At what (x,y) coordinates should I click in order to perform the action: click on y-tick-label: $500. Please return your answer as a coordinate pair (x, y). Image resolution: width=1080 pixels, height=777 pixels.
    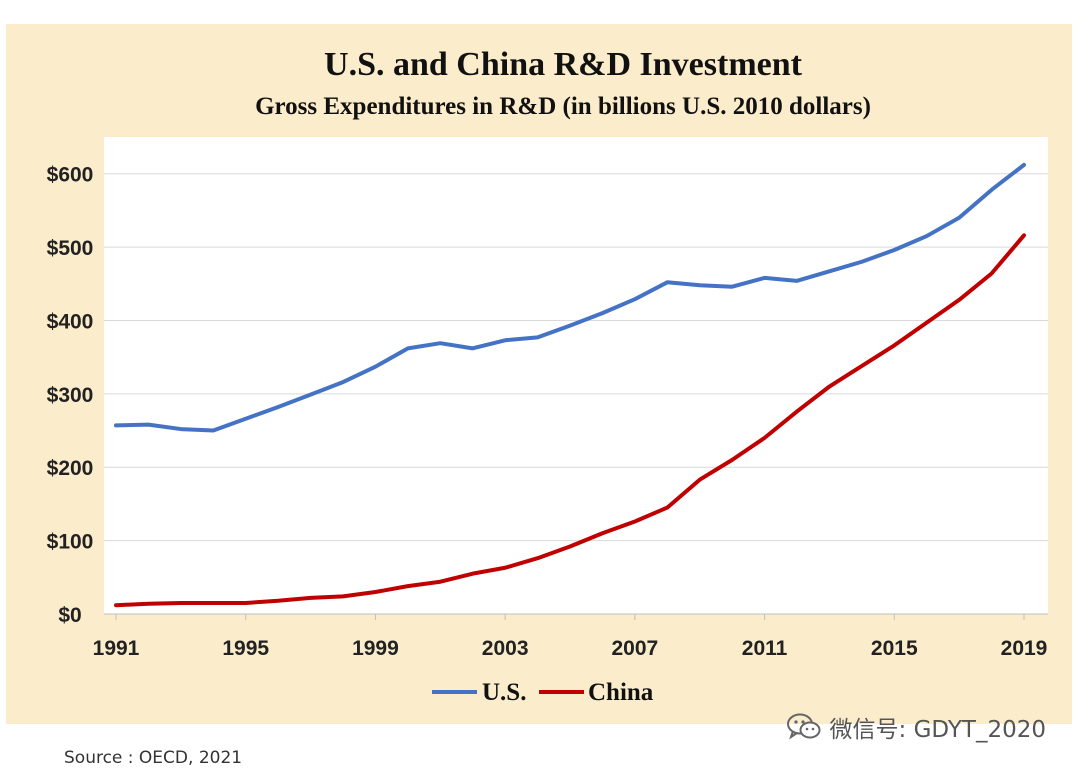
    Looking at the image, I should click on (70, 248).